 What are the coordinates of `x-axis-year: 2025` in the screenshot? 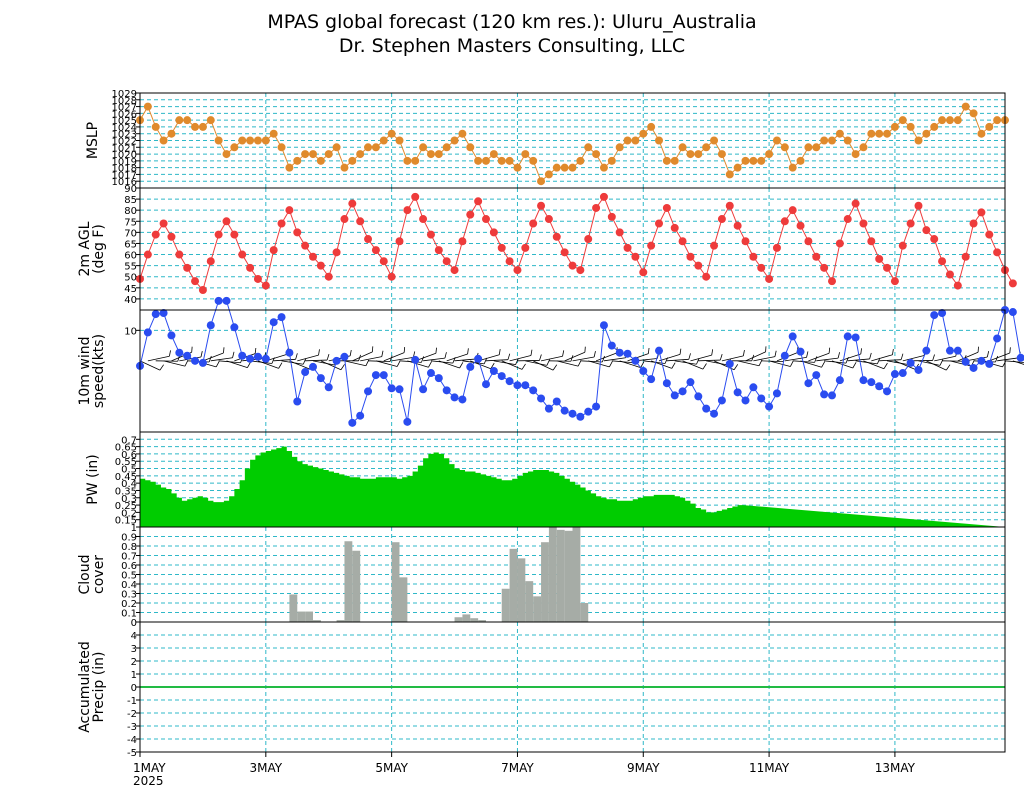 It's located at (148, 781).